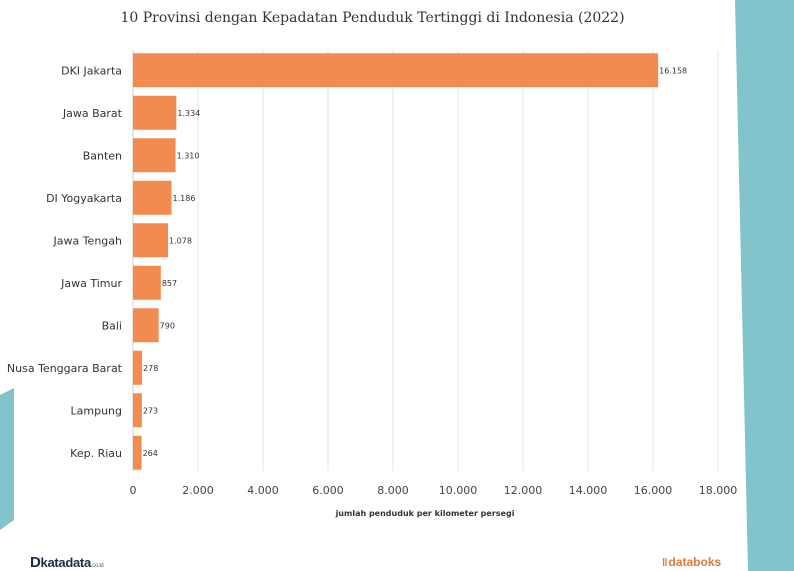 The height and width of the screenshot is (571, 794). Describe the element at coordinates (263, 490) in the screenshot. I see `x-tick-label: 4.000` at that location.